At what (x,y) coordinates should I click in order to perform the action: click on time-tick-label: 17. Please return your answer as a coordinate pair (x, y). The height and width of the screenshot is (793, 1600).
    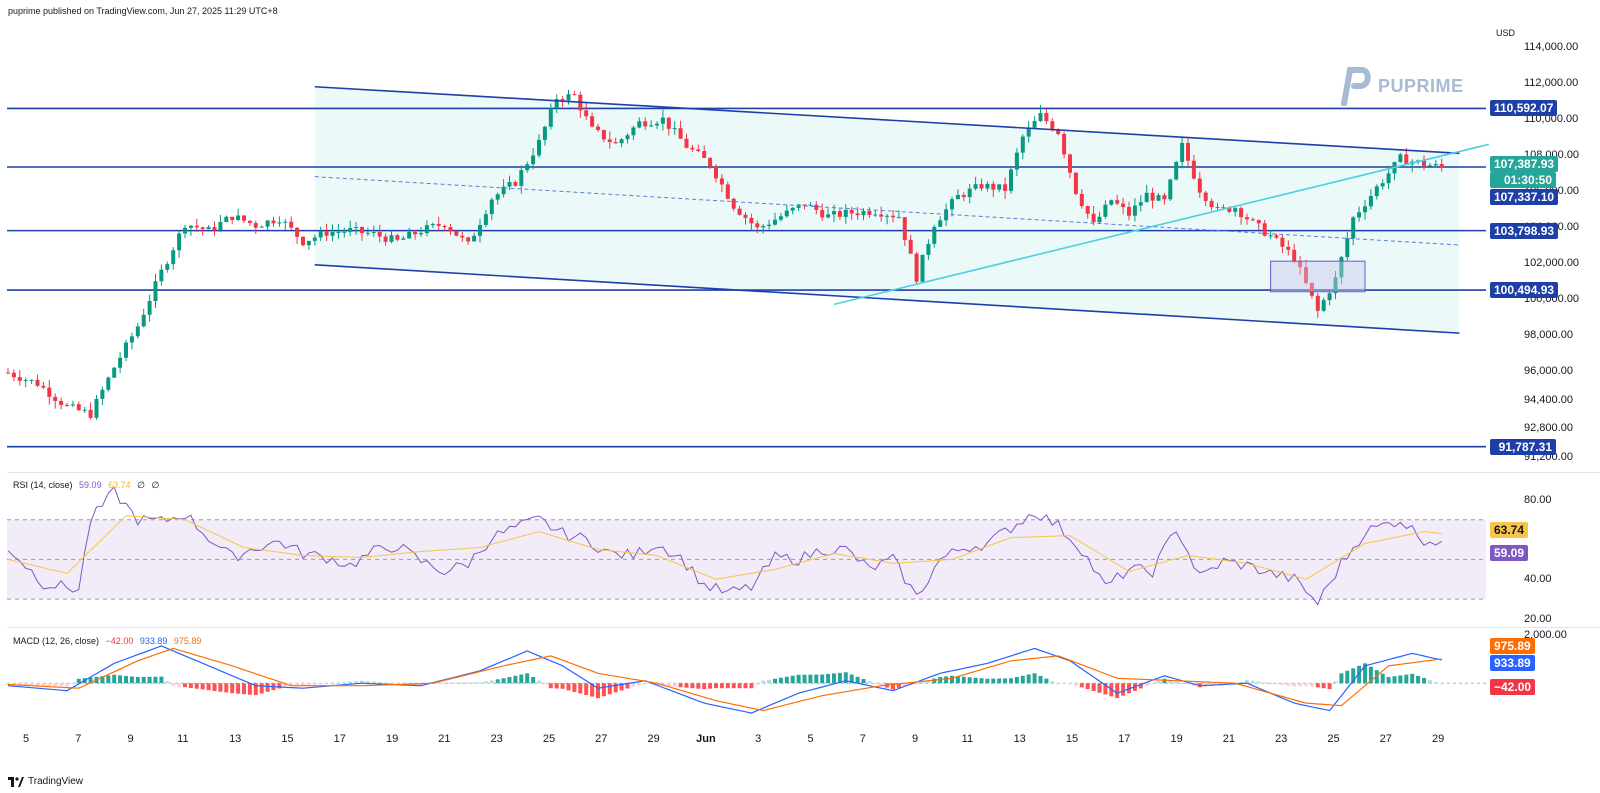
    Looking at the image, I should click on (339, 739).